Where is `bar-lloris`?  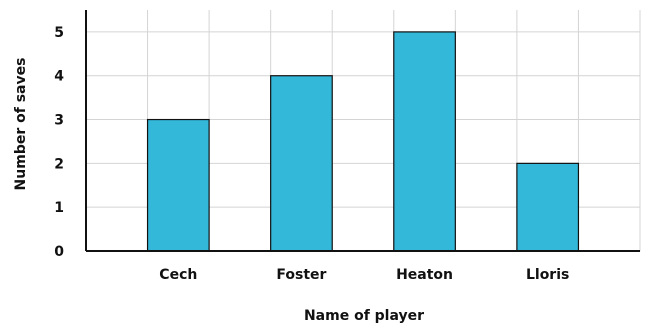
bar-lloris is located at coordinates (548, 207).